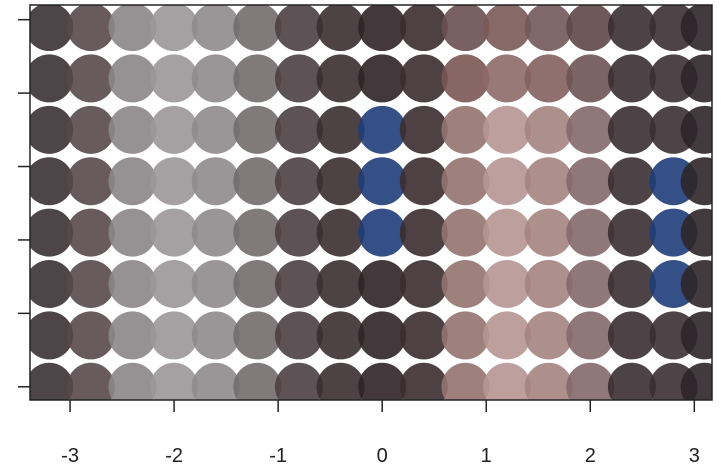 Image resolution: width=721 pixels, height=468 pixels. Describe the element at coordinates (382, 456) in the screenshot. I see `x-tick-label: 0` at that location.